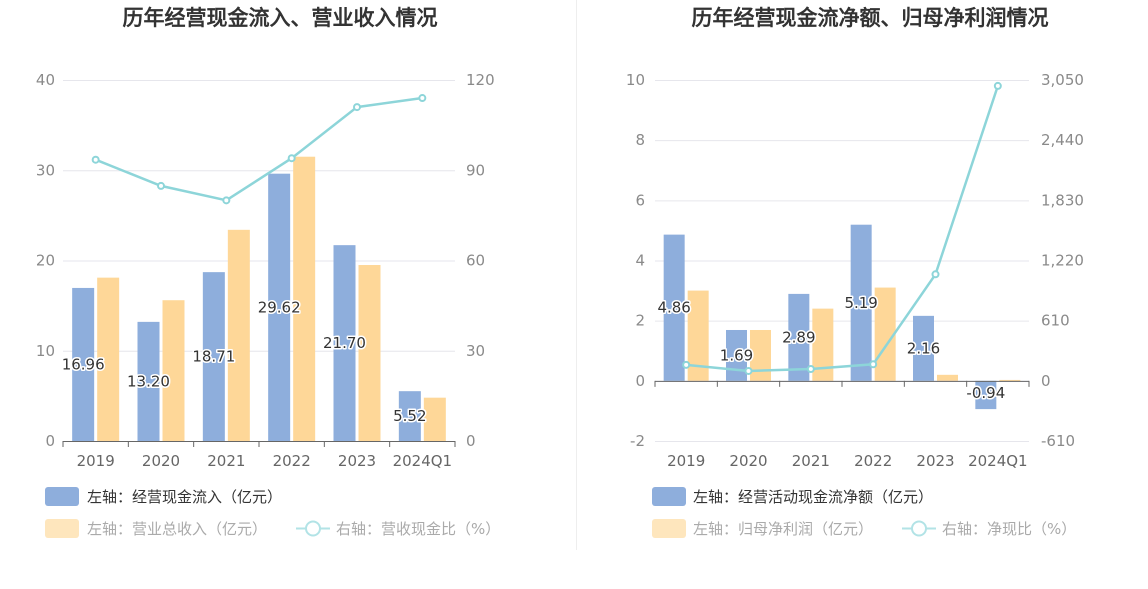 Image resolution: width=1148 pixels, height=589 pixels. I want to click on legend-label-inflow: 左轴：经营现金流入（亿元）, so click(184, 497).